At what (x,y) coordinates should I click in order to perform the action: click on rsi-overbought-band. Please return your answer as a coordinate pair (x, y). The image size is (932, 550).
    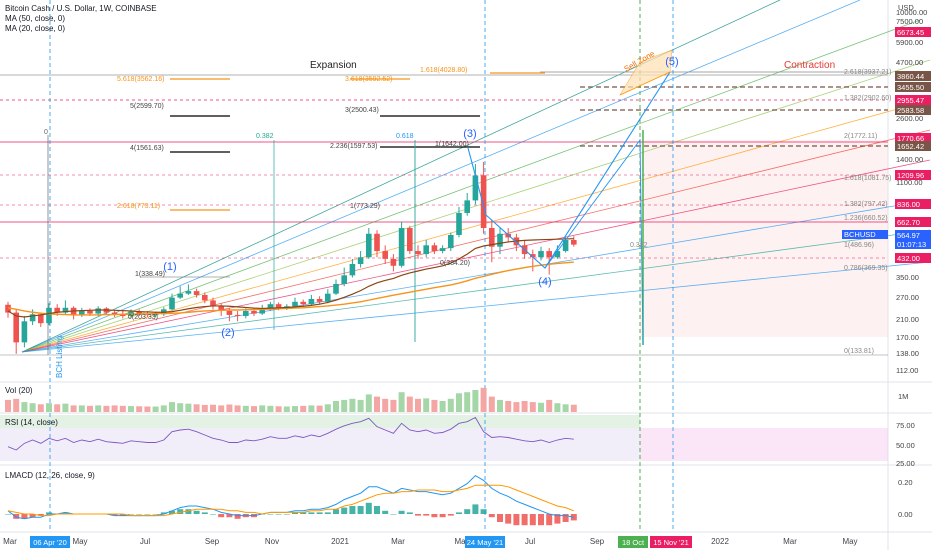
    Looking at the image, I should click on (320, 421).